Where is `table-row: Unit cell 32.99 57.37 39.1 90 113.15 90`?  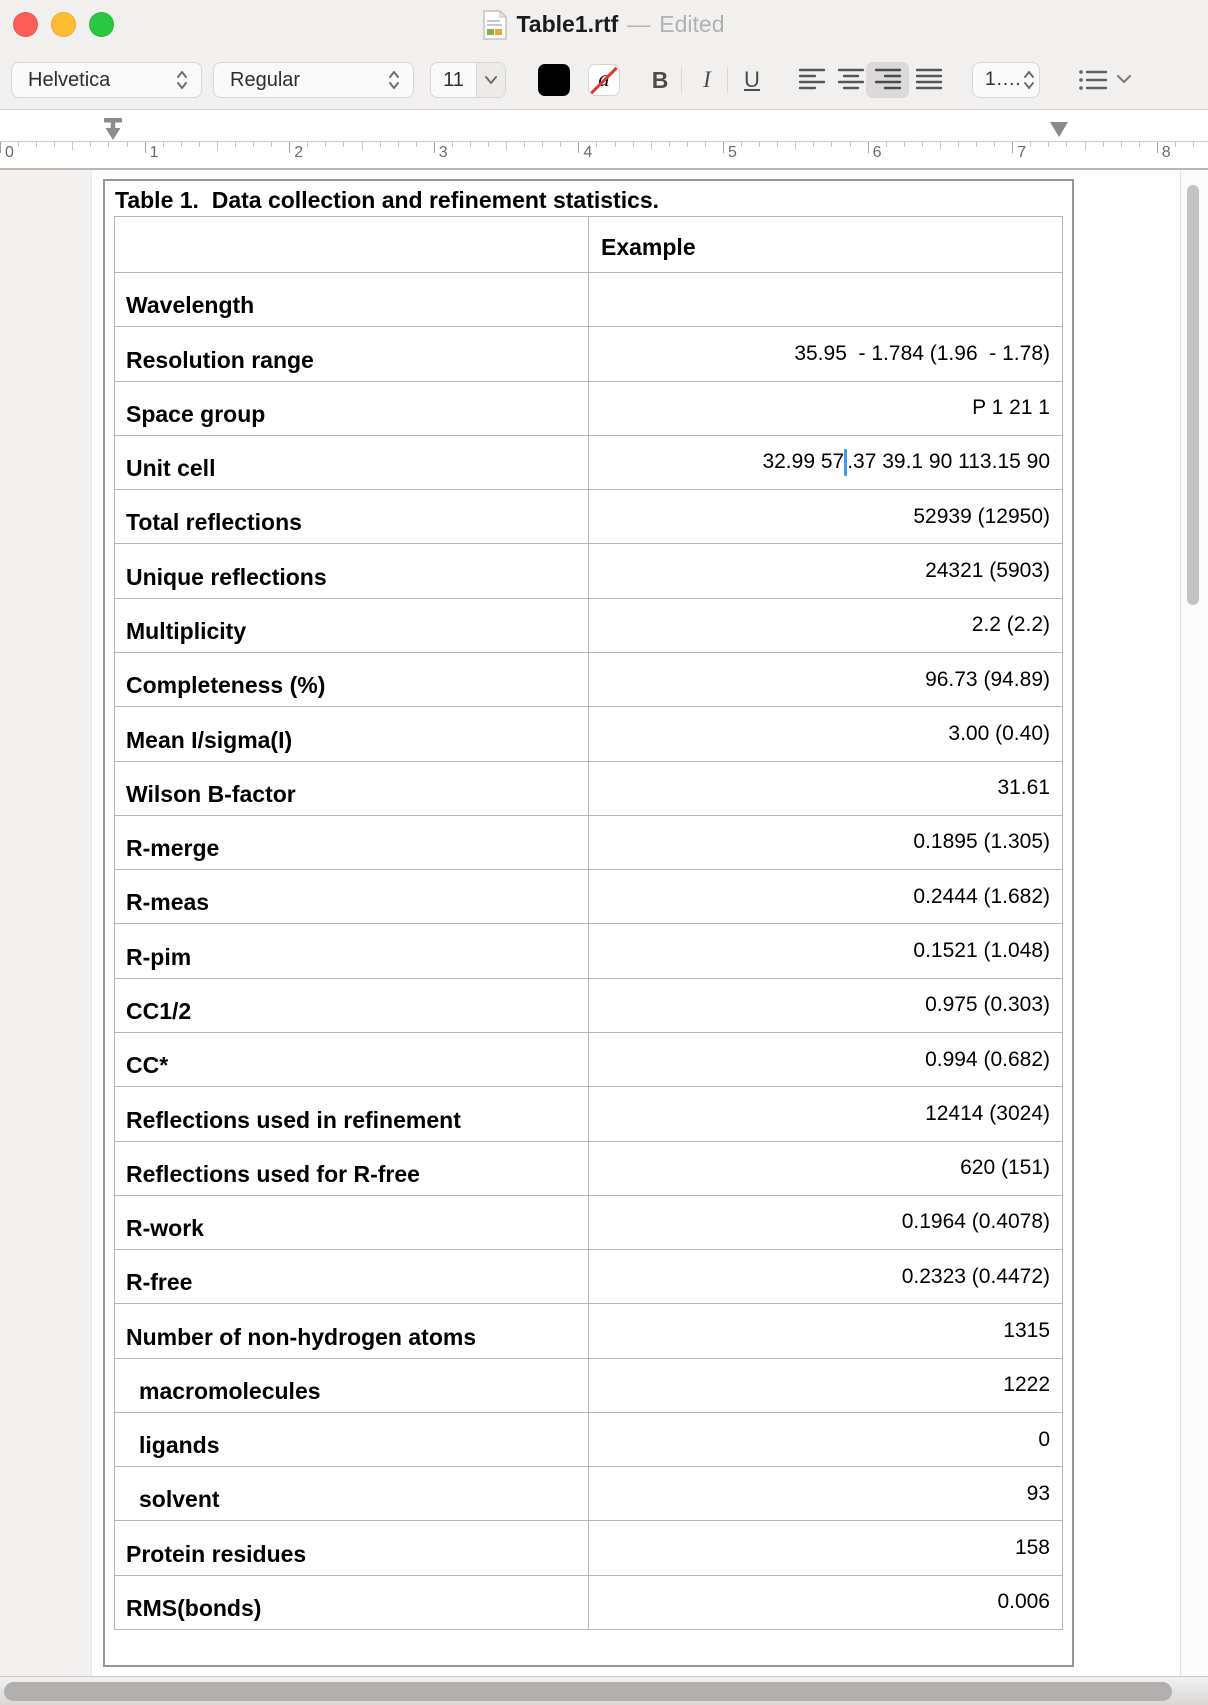
table-row: Unit cell 32.99 57.37 39.1 90 113.15 90 is located at coordinates (588, 462).